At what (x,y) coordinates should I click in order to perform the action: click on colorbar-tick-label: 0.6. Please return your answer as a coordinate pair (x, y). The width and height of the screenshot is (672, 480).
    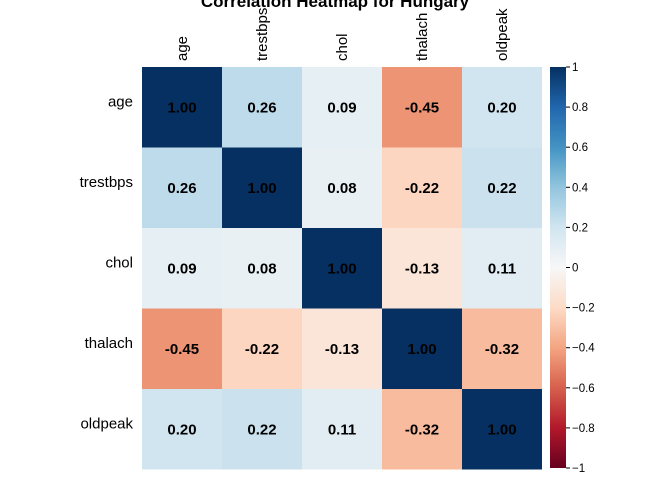
    Looking at the image, I should click on (580, 148).